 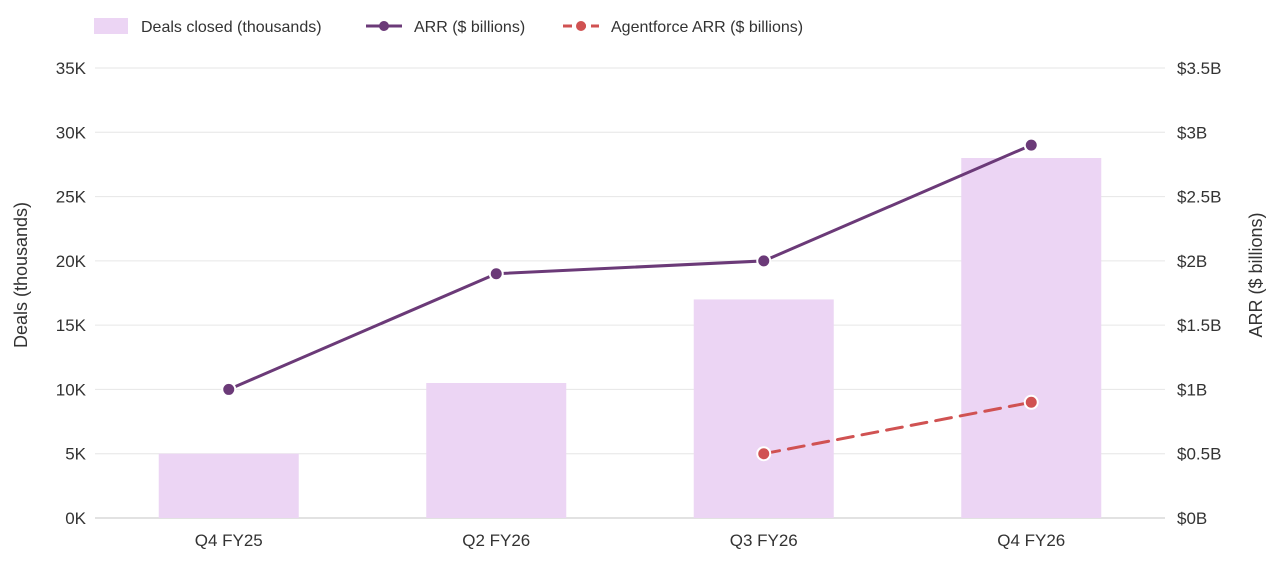 What do you see at coordinates (71, 325) in the screenshot?
I see `left-tick-label: 15K` at bounding box center [71, 325].